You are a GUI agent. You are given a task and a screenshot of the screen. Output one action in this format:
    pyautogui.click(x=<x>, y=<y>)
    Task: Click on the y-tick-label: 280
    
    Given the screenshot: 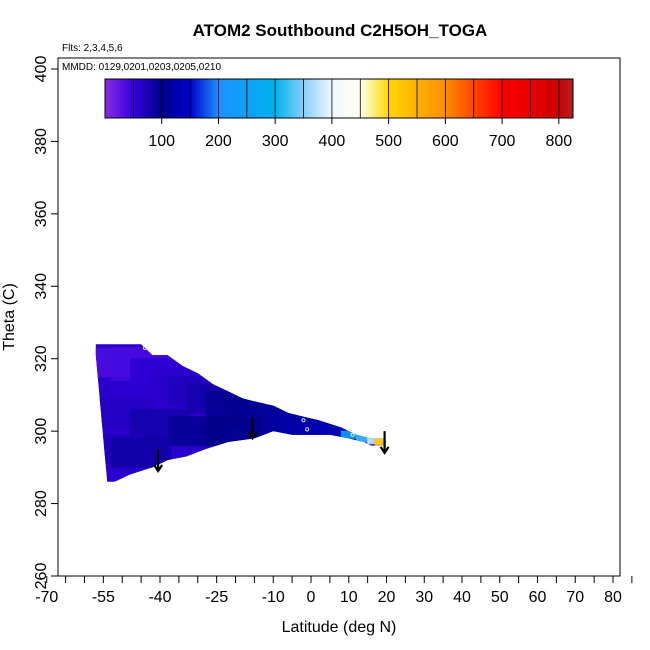 What is the action you would take?
    pyautogui.click(x=41, y=503)
    